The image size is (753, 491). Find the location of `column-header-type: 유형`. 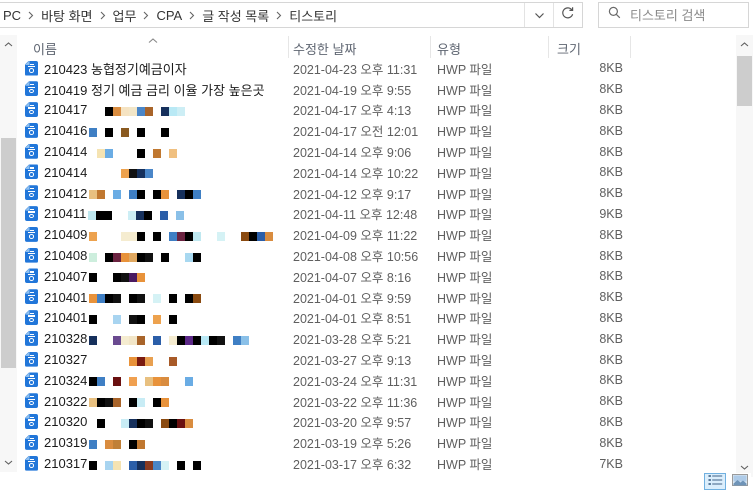

column-header-type: 유형 is located at coordinates (449, 49).